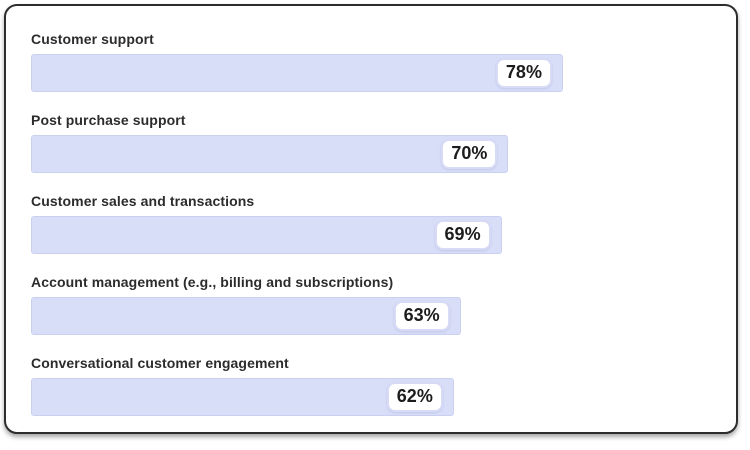 The image size is (750, 450). I want to click on bar: 70%, so click(270, 154).